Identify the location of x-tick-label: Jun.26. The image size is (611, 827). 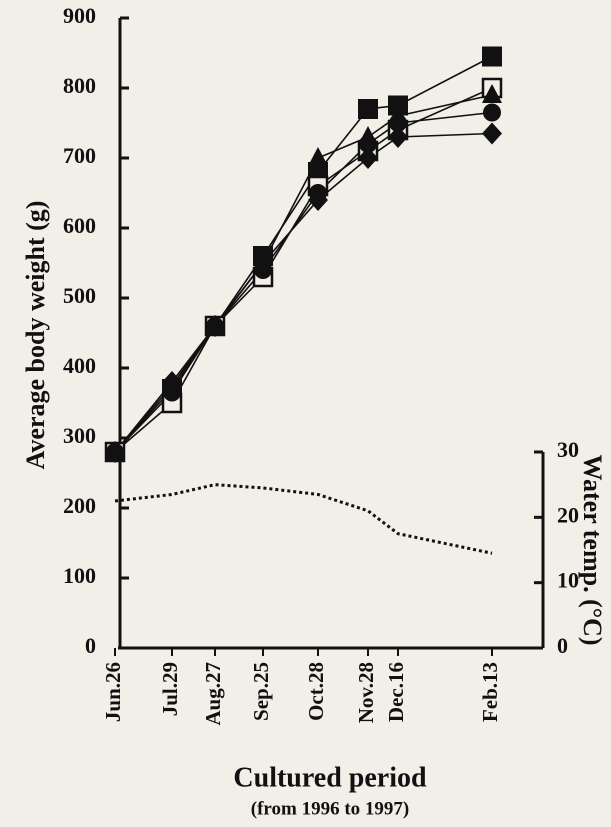
(113, 692).